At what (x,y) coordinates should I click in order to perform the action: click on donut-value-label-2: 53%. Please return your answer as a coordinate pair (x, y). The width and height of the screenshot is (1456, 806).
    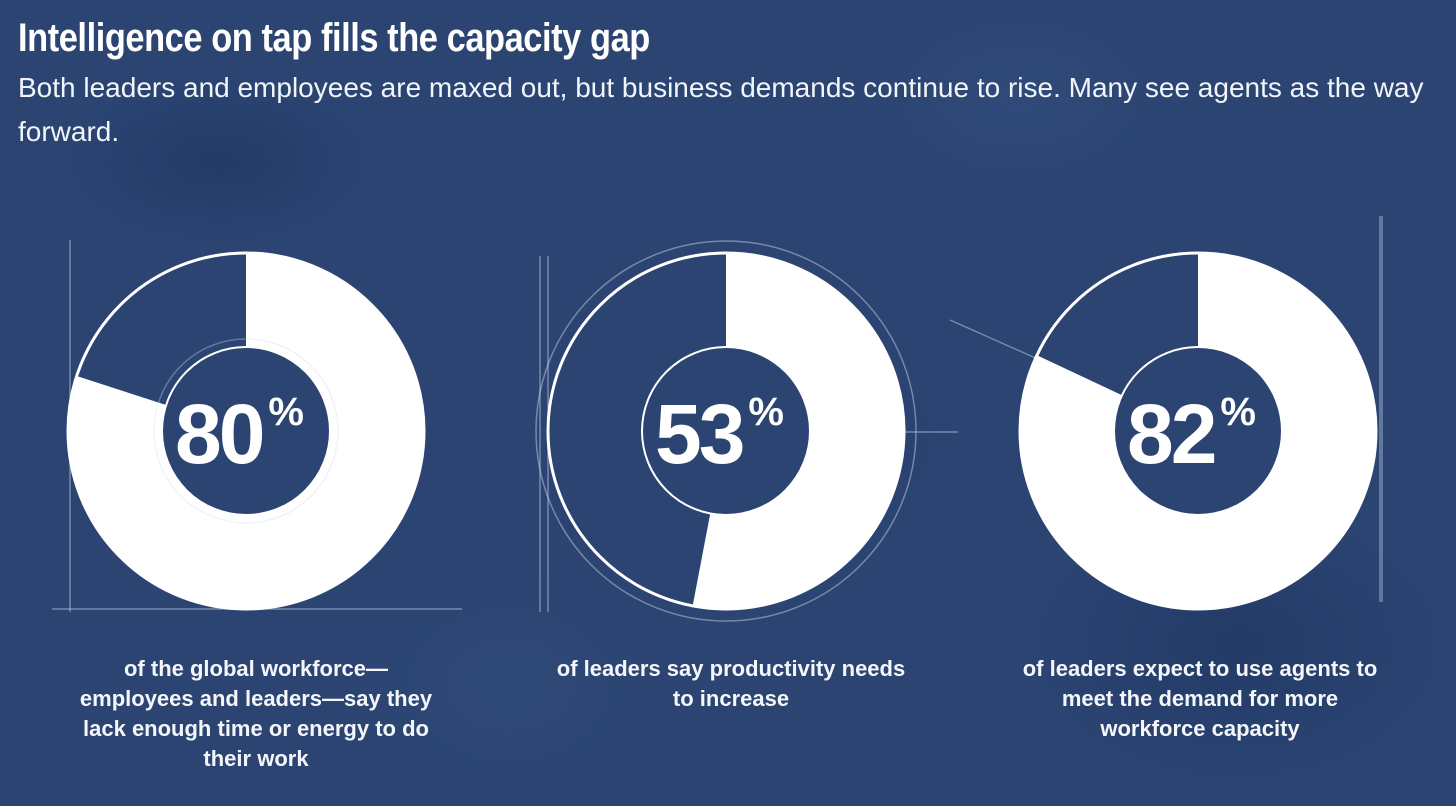
    Looking at the image, I should click on (719, 434).